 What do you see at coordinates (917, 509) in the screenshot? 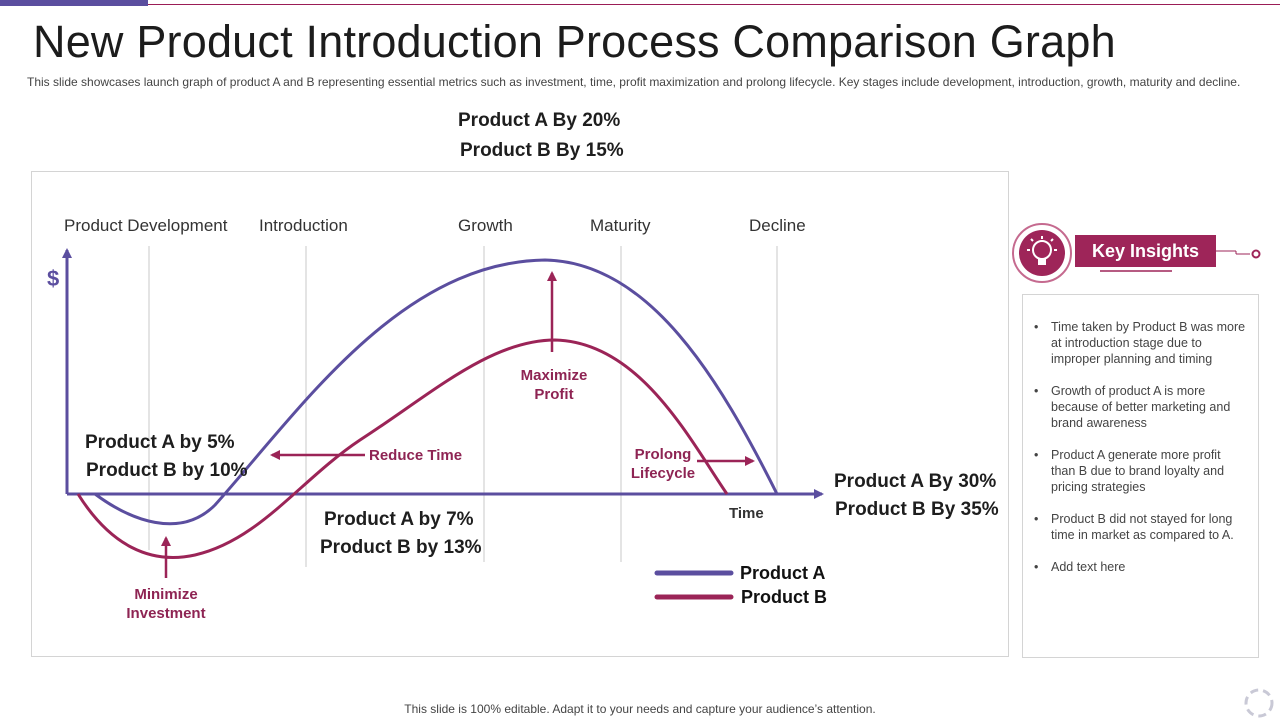
I see `right-metric-line2: Product B By 35%` at bounding box center [917, 509].